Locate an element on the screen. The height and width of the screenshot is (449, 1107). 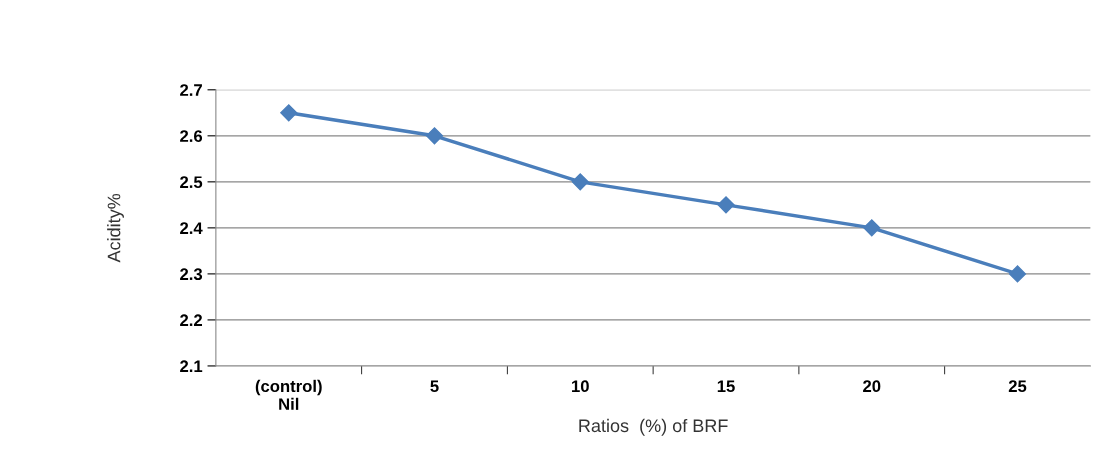
y-tick-label: 2.3 is located at coordinates (191, 274).